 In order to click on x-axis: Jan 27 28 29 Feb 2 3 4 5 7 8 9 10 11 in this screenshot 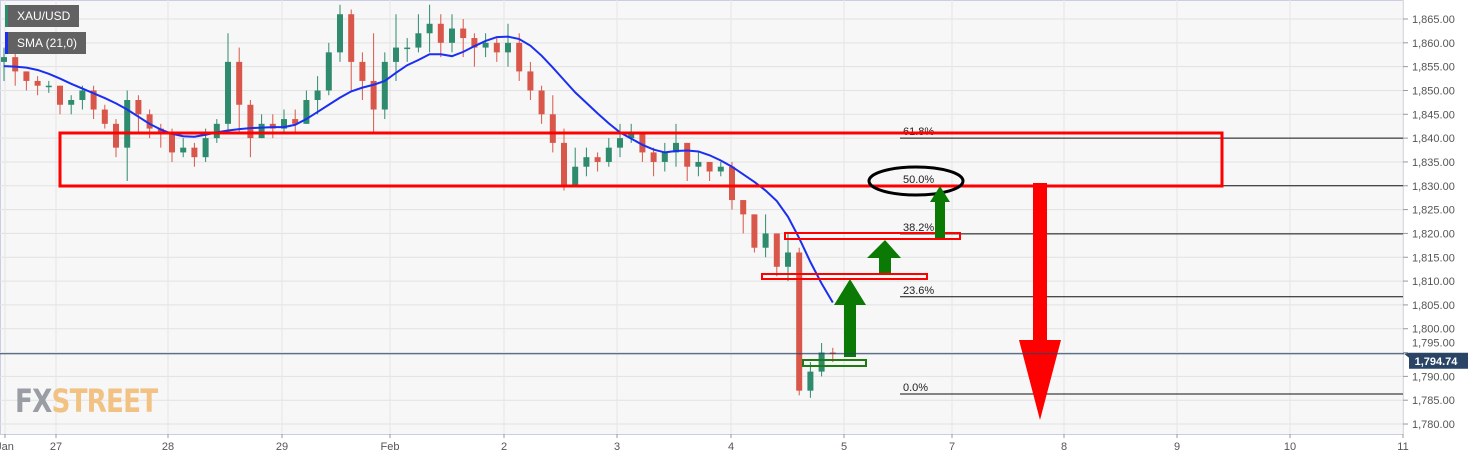, I will do `click(704, 443)`.